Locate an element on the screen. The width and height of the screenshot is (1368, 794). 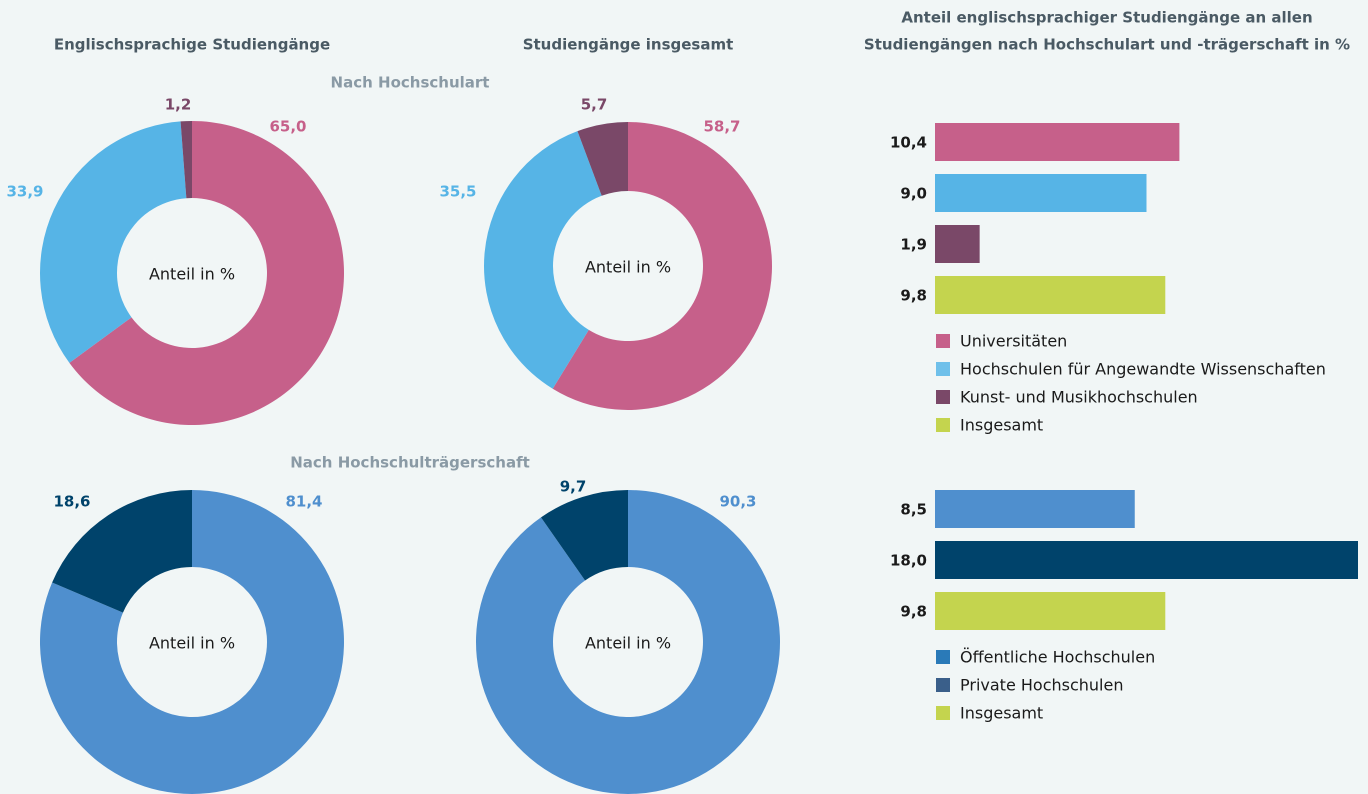
value-label: 1,2 is located at coordinates (178, 105).